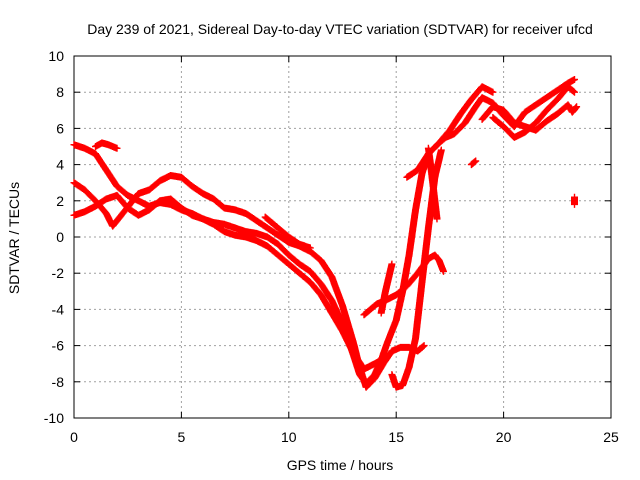 The height and width of the screenshot is (480, 640). Describe the element at coordinates (74, 437) in the screenshot. I see `x-tick-label: 0` at that location.